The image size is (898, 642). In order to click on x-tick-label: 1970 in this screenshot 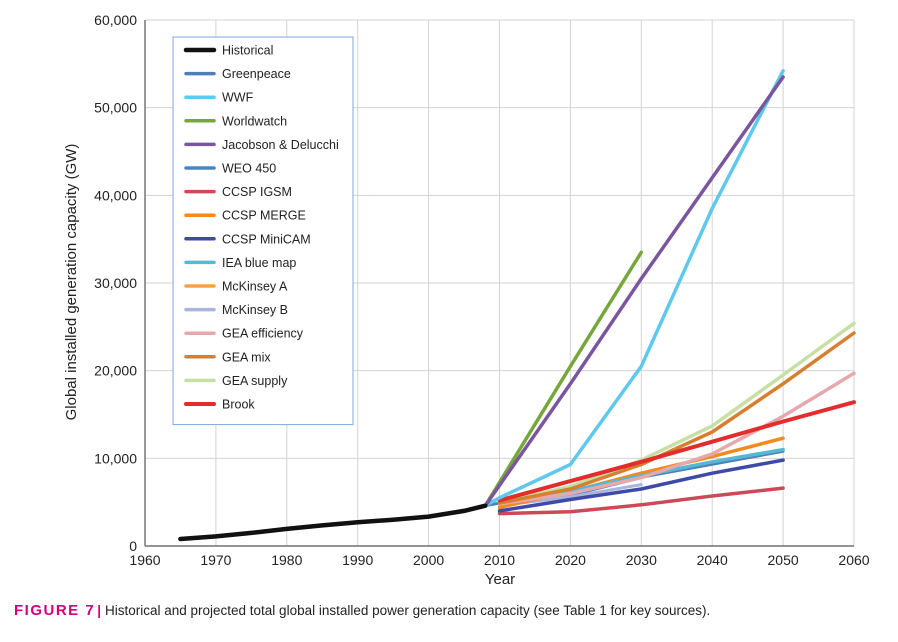, I will do `click(215, 560)`.